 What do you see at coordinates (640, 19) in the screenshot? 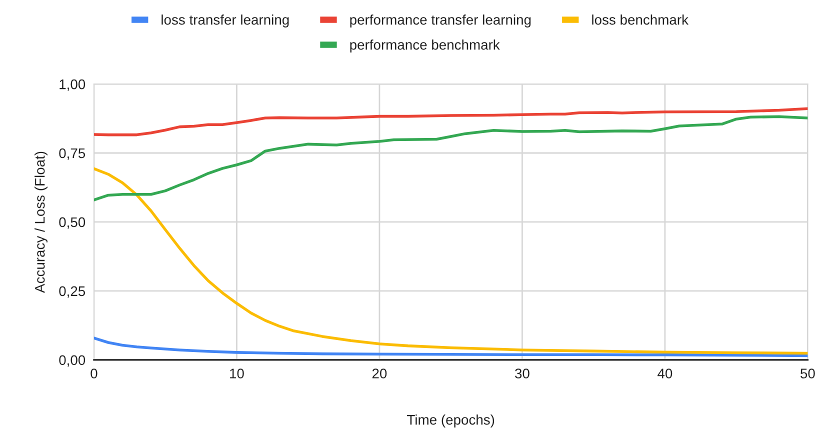
I see `legend-label: loss benchmark` at bounding box center [640, 19].